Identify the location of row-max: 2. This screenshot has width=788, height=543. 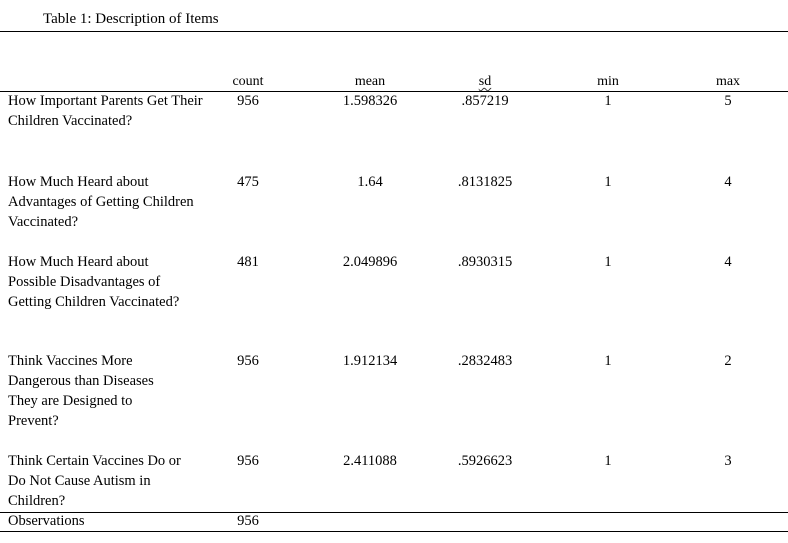
(728, 361).